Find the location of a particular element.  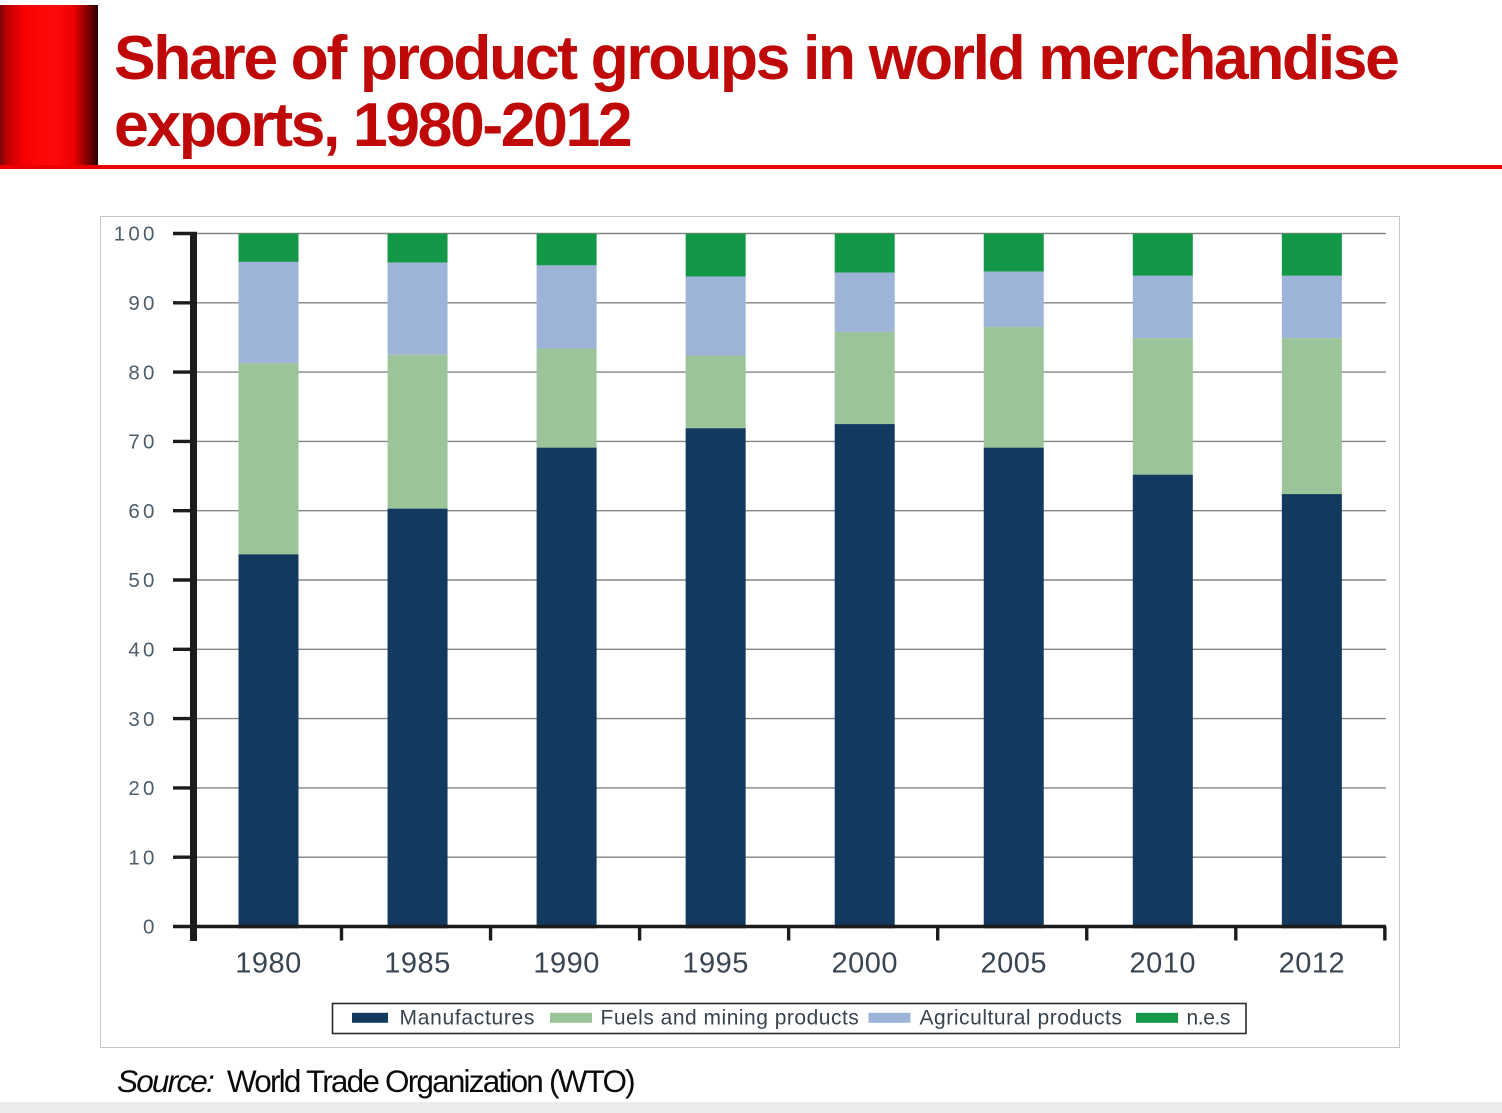

svg-text: 1990 is located at coordinates (566, 964).